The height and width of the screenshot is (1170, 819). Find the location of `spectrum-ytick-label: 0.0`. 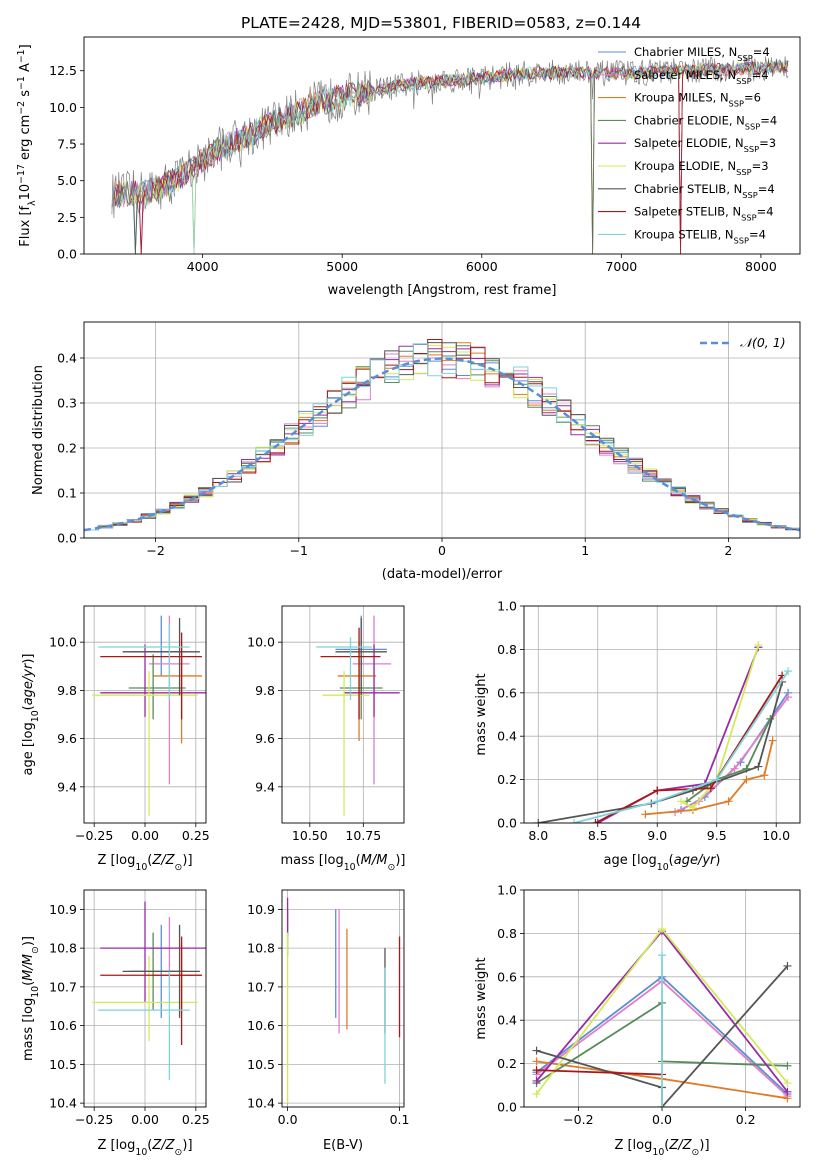

spectrum-ytick-label: 0.0 is located at coordinates (67, 254).